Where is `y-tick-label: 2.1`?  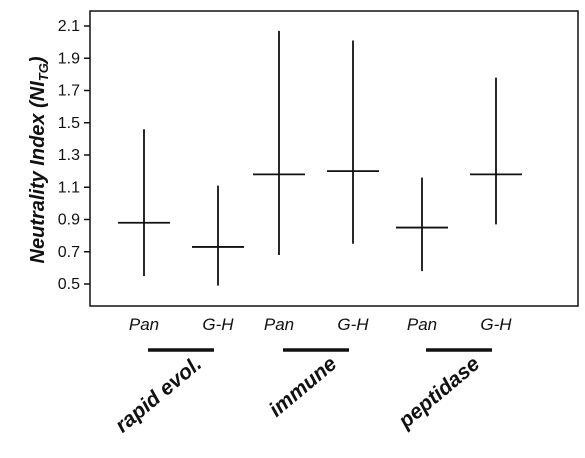 y-tick-label: 2.1 is located at coordinates (69, 26).